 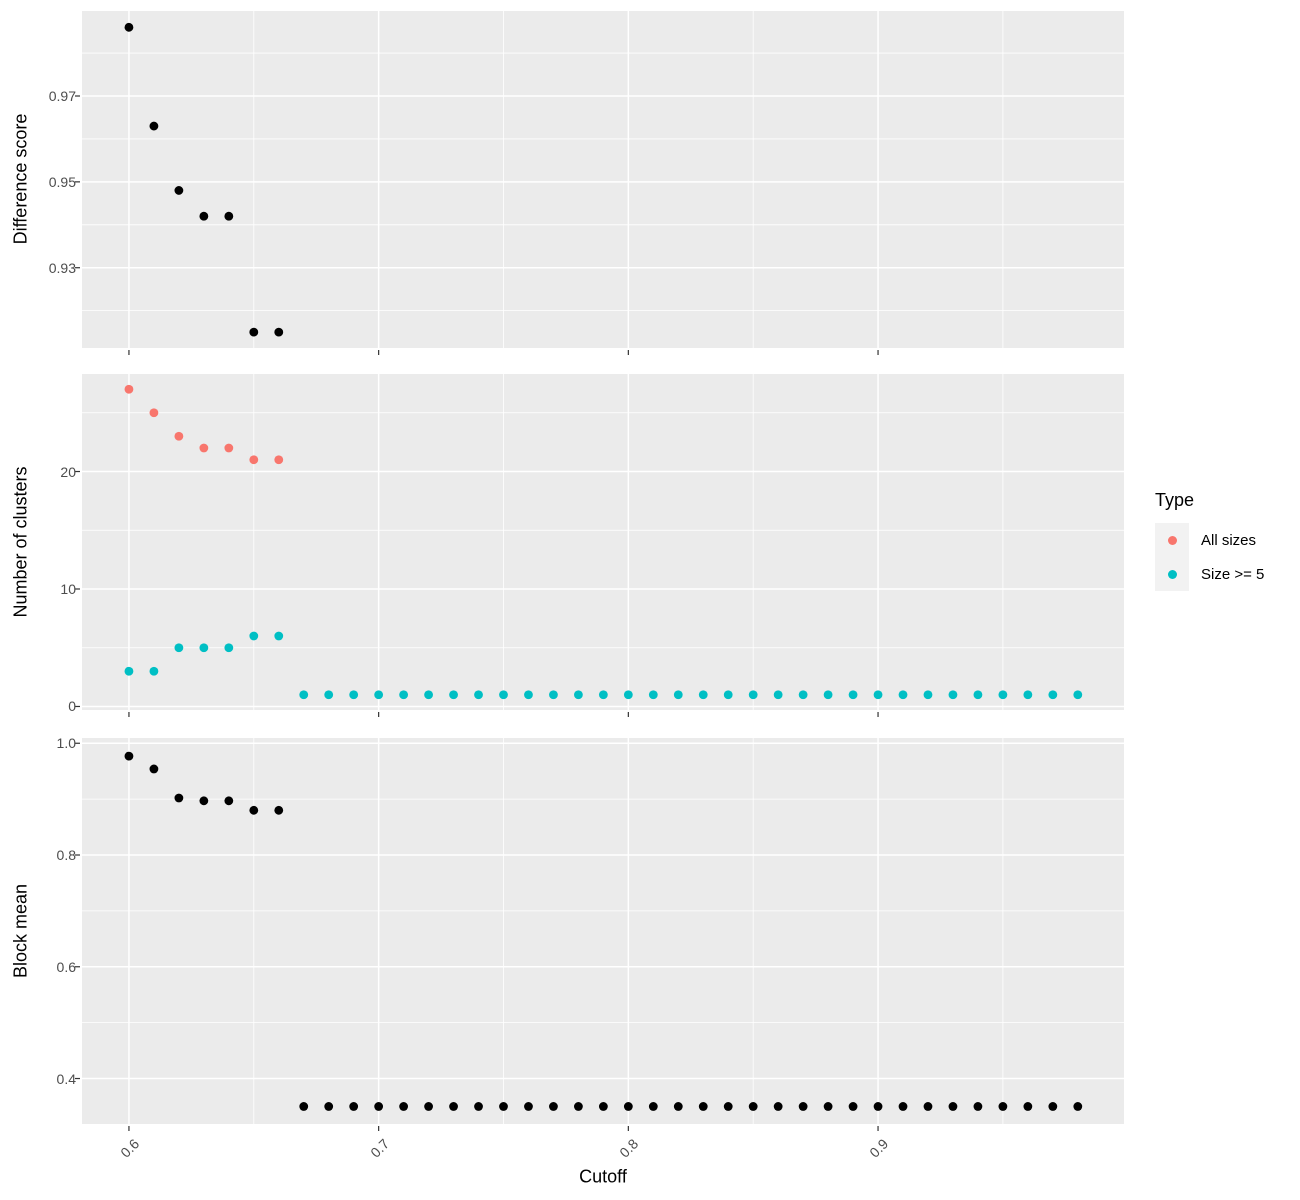 What do you see at coordinates (72, 706) in the screenshot?
I see `y-tick-label: 0` at bounding box center [72, 706].